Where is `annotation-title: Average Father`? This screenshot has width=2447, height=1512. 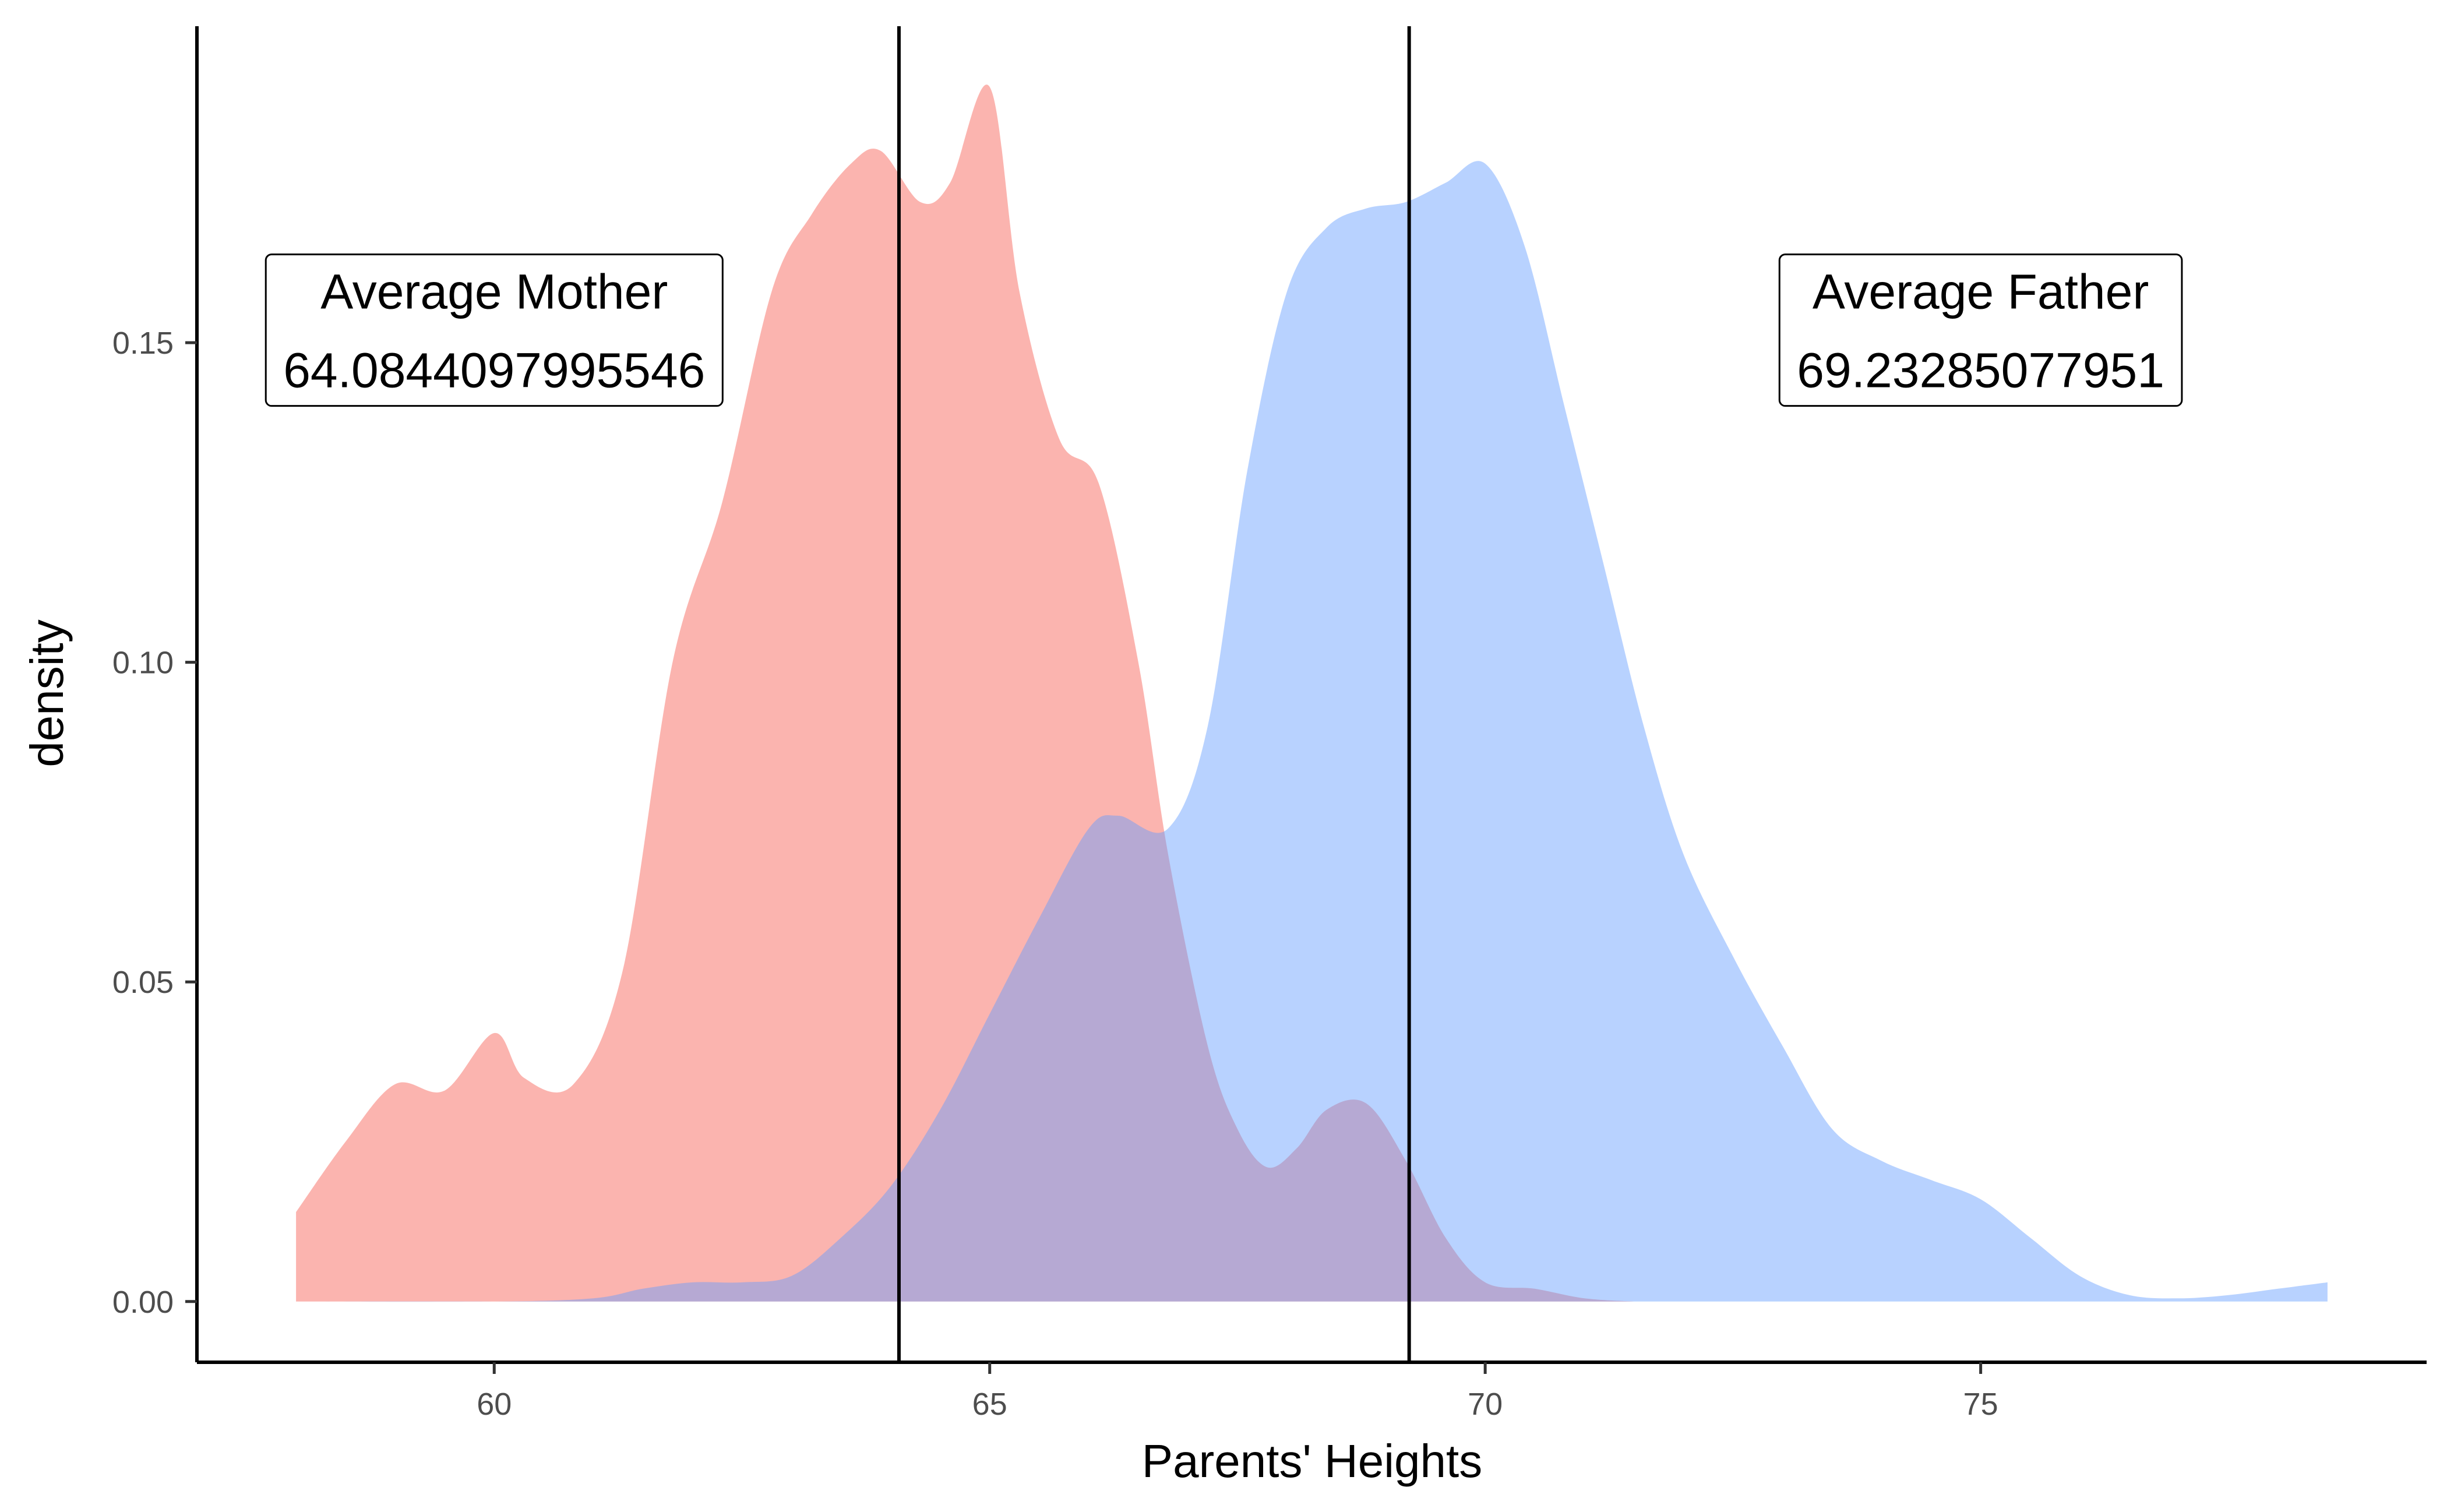 annotation-title: Average Father is located at coordinates (1981, 292).